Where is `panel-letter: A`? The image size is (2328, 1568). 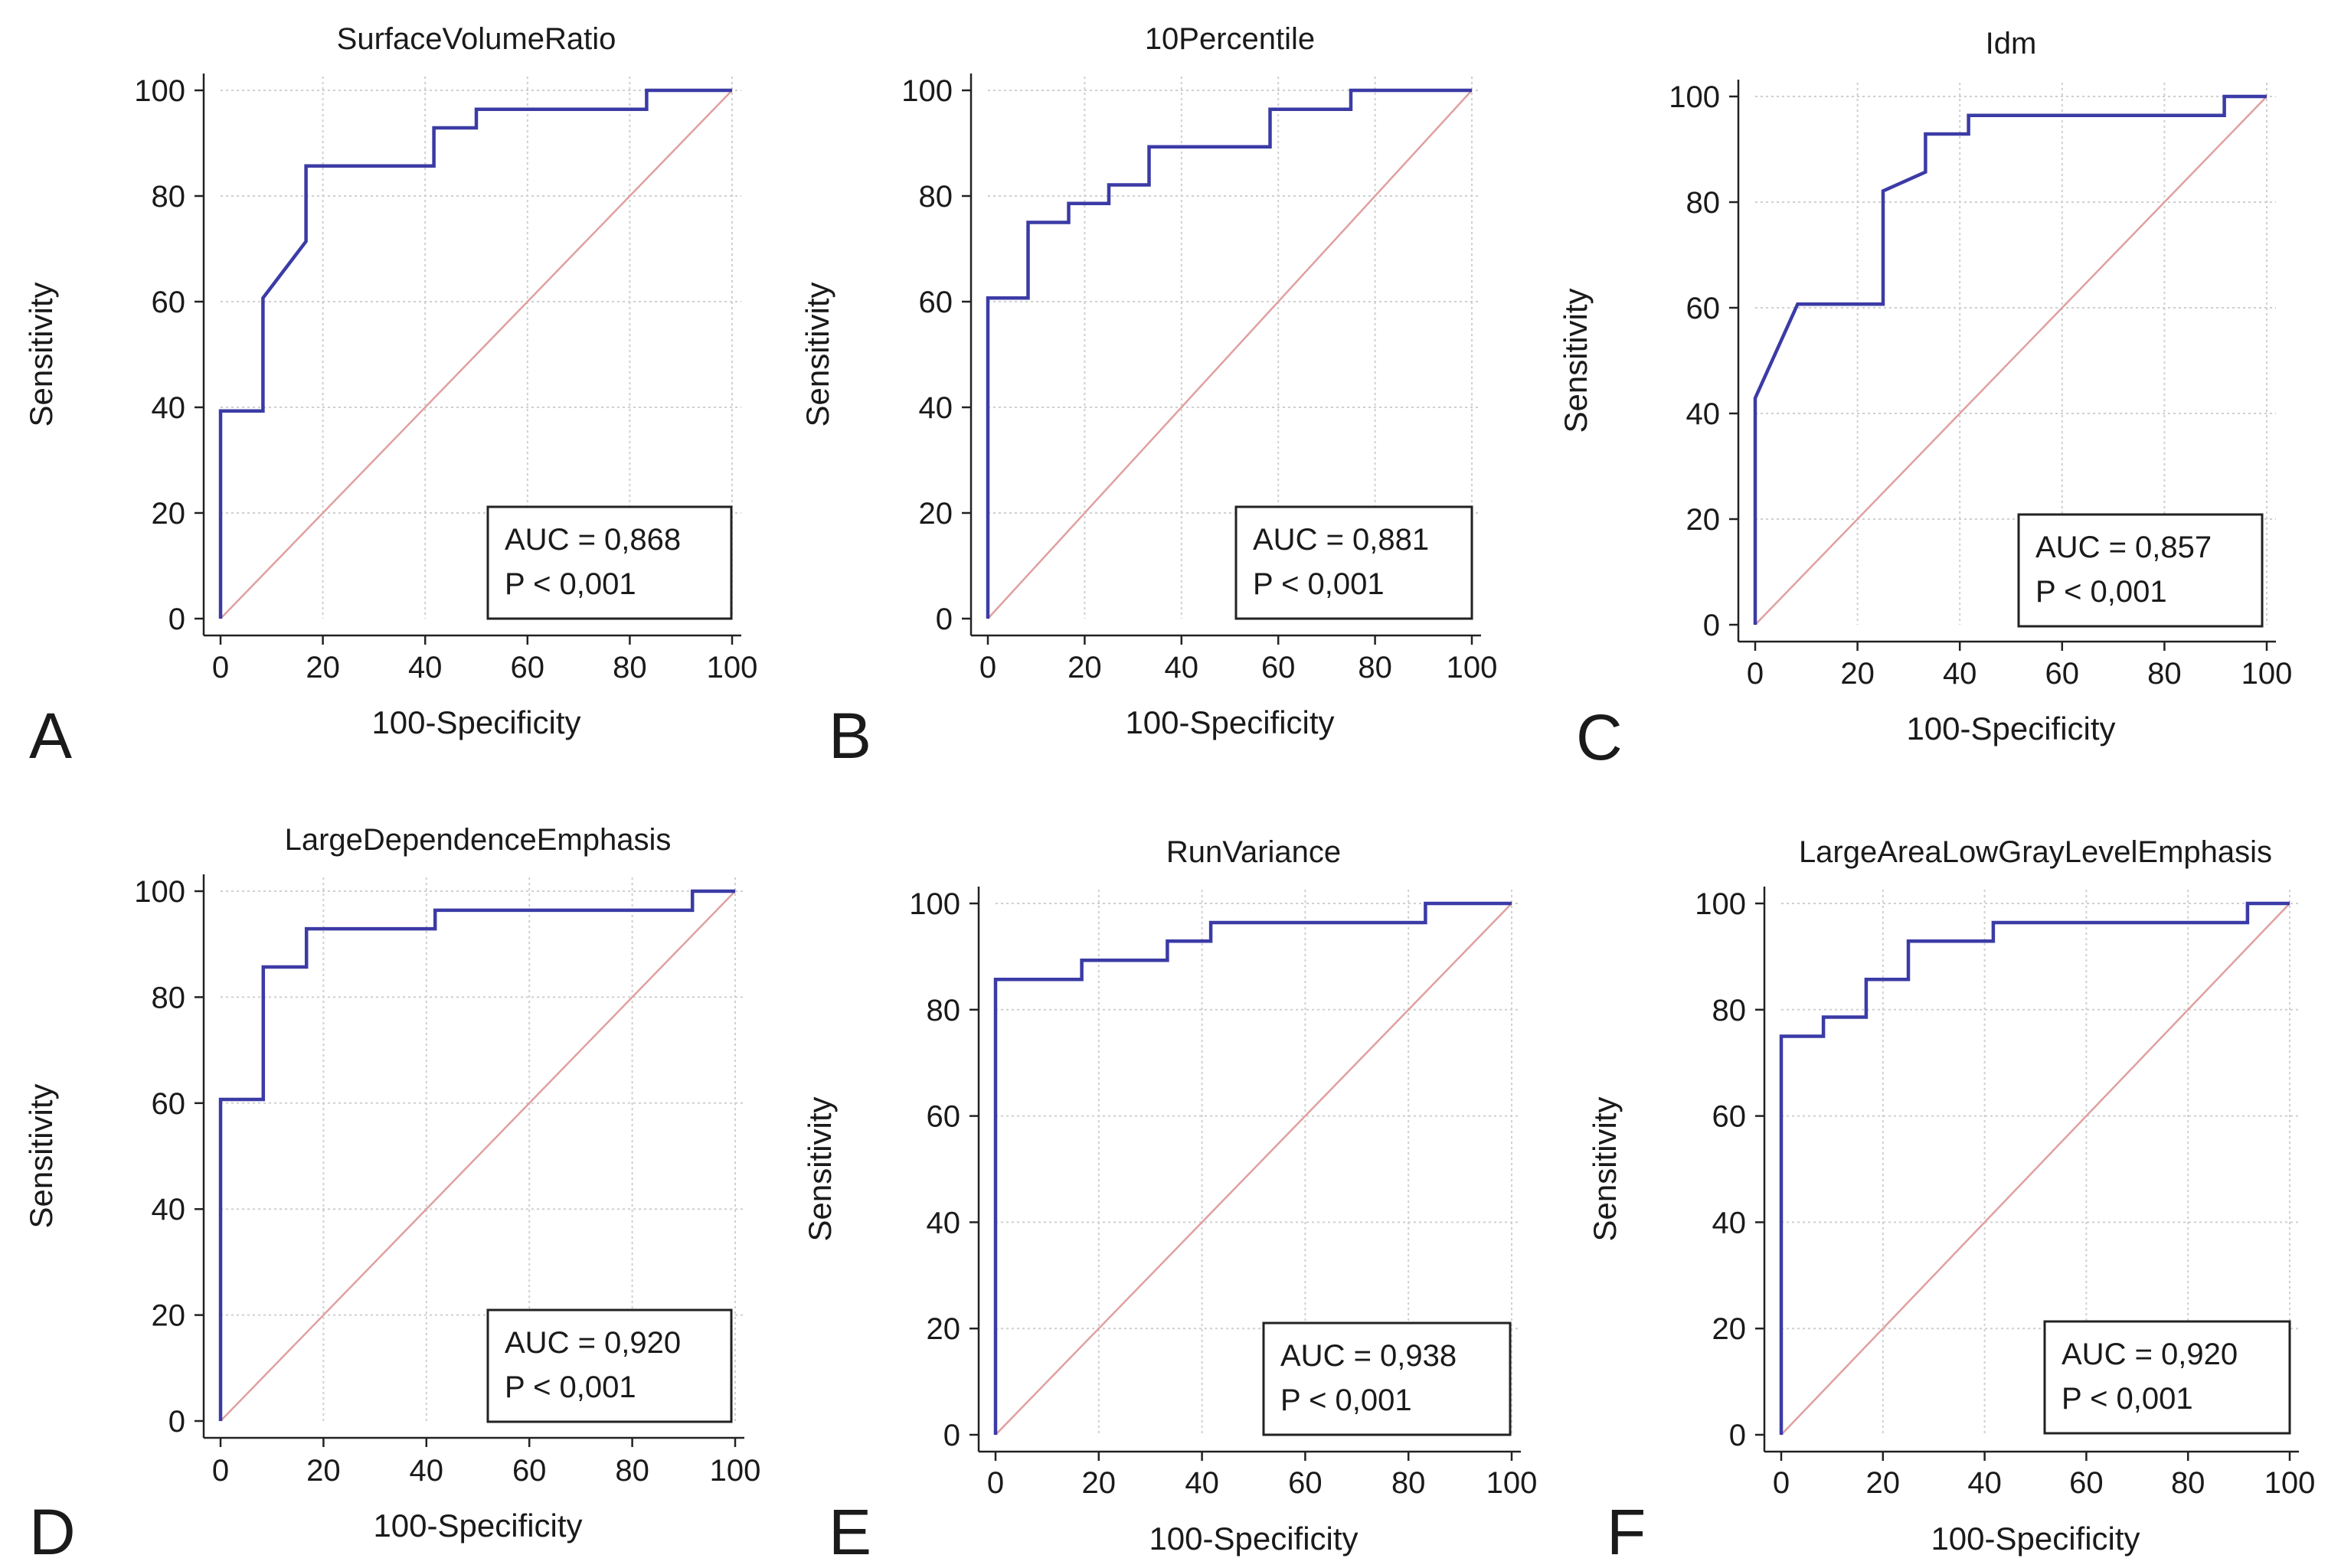 panel-letter: A is located at coordinates (50, 736).